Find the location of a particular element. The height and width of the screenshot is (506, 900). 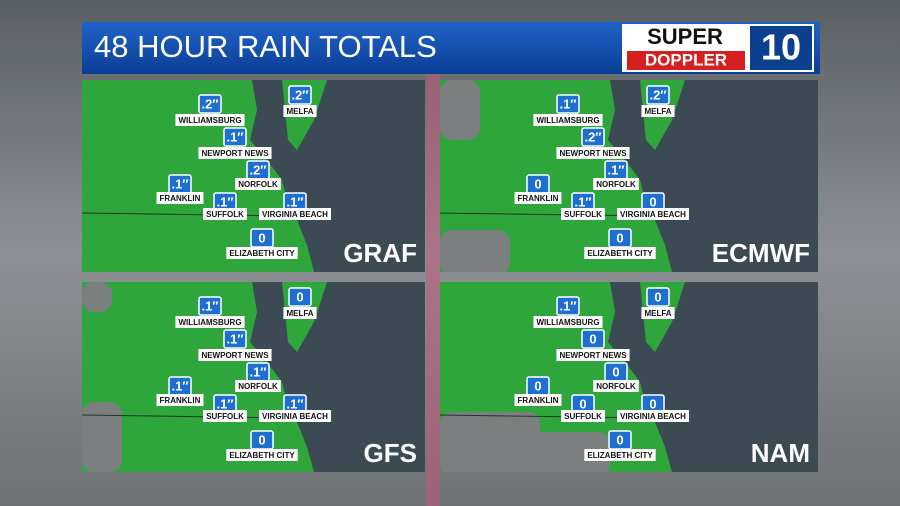

model-name: ECMWF is located at coordinates (761, 253).